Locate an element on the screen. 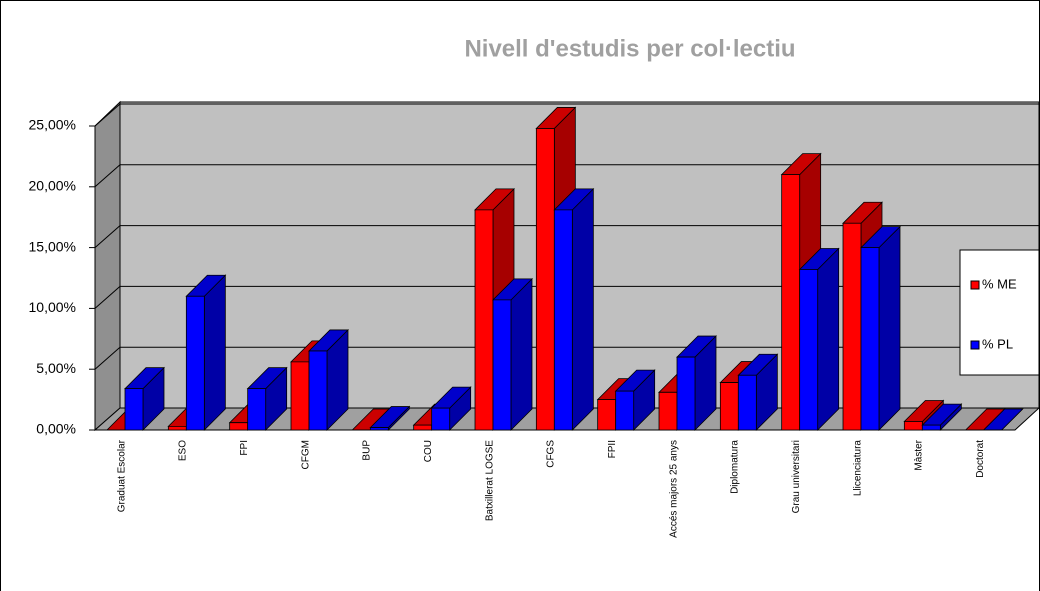 This screenshot has height=591, width=1040. x-tick-label: Màster is located at coordinates (919, 454).